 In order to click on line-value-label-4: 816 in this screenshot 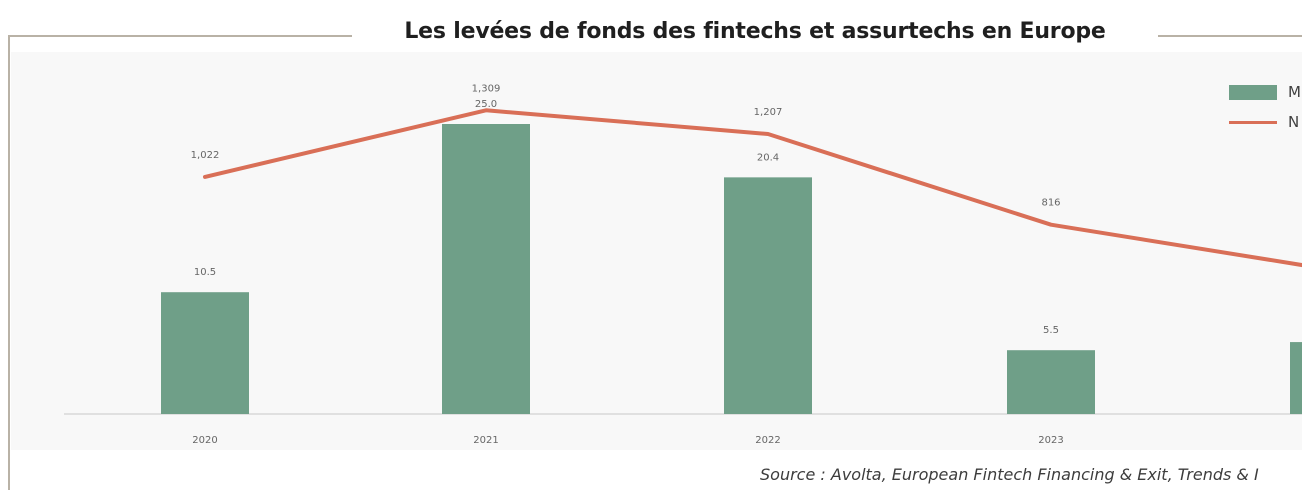, I will do `click(1050, 203)`.